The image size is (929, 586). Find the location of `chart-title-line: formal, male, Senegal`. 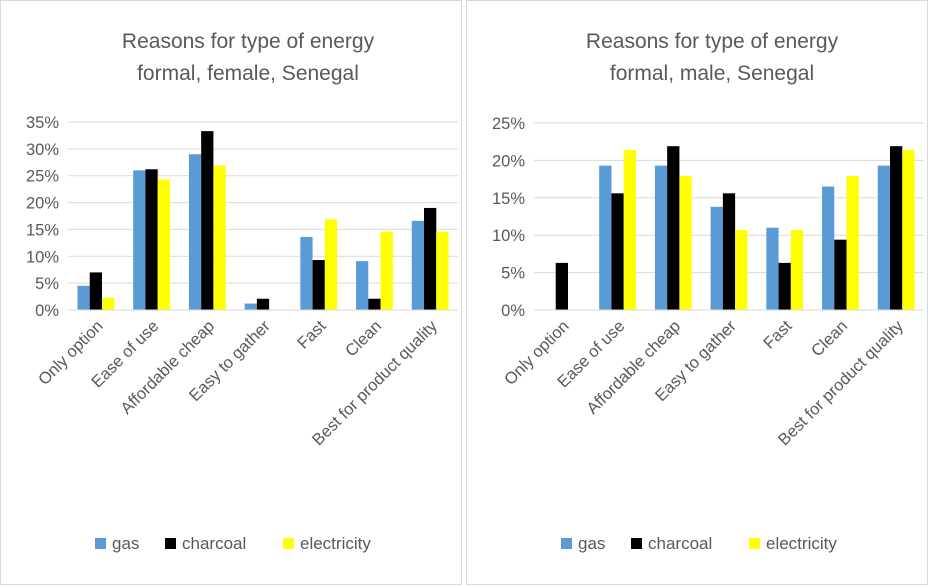

chart-title-line: formal, male, Senegal is located at coordinates (712, 73).